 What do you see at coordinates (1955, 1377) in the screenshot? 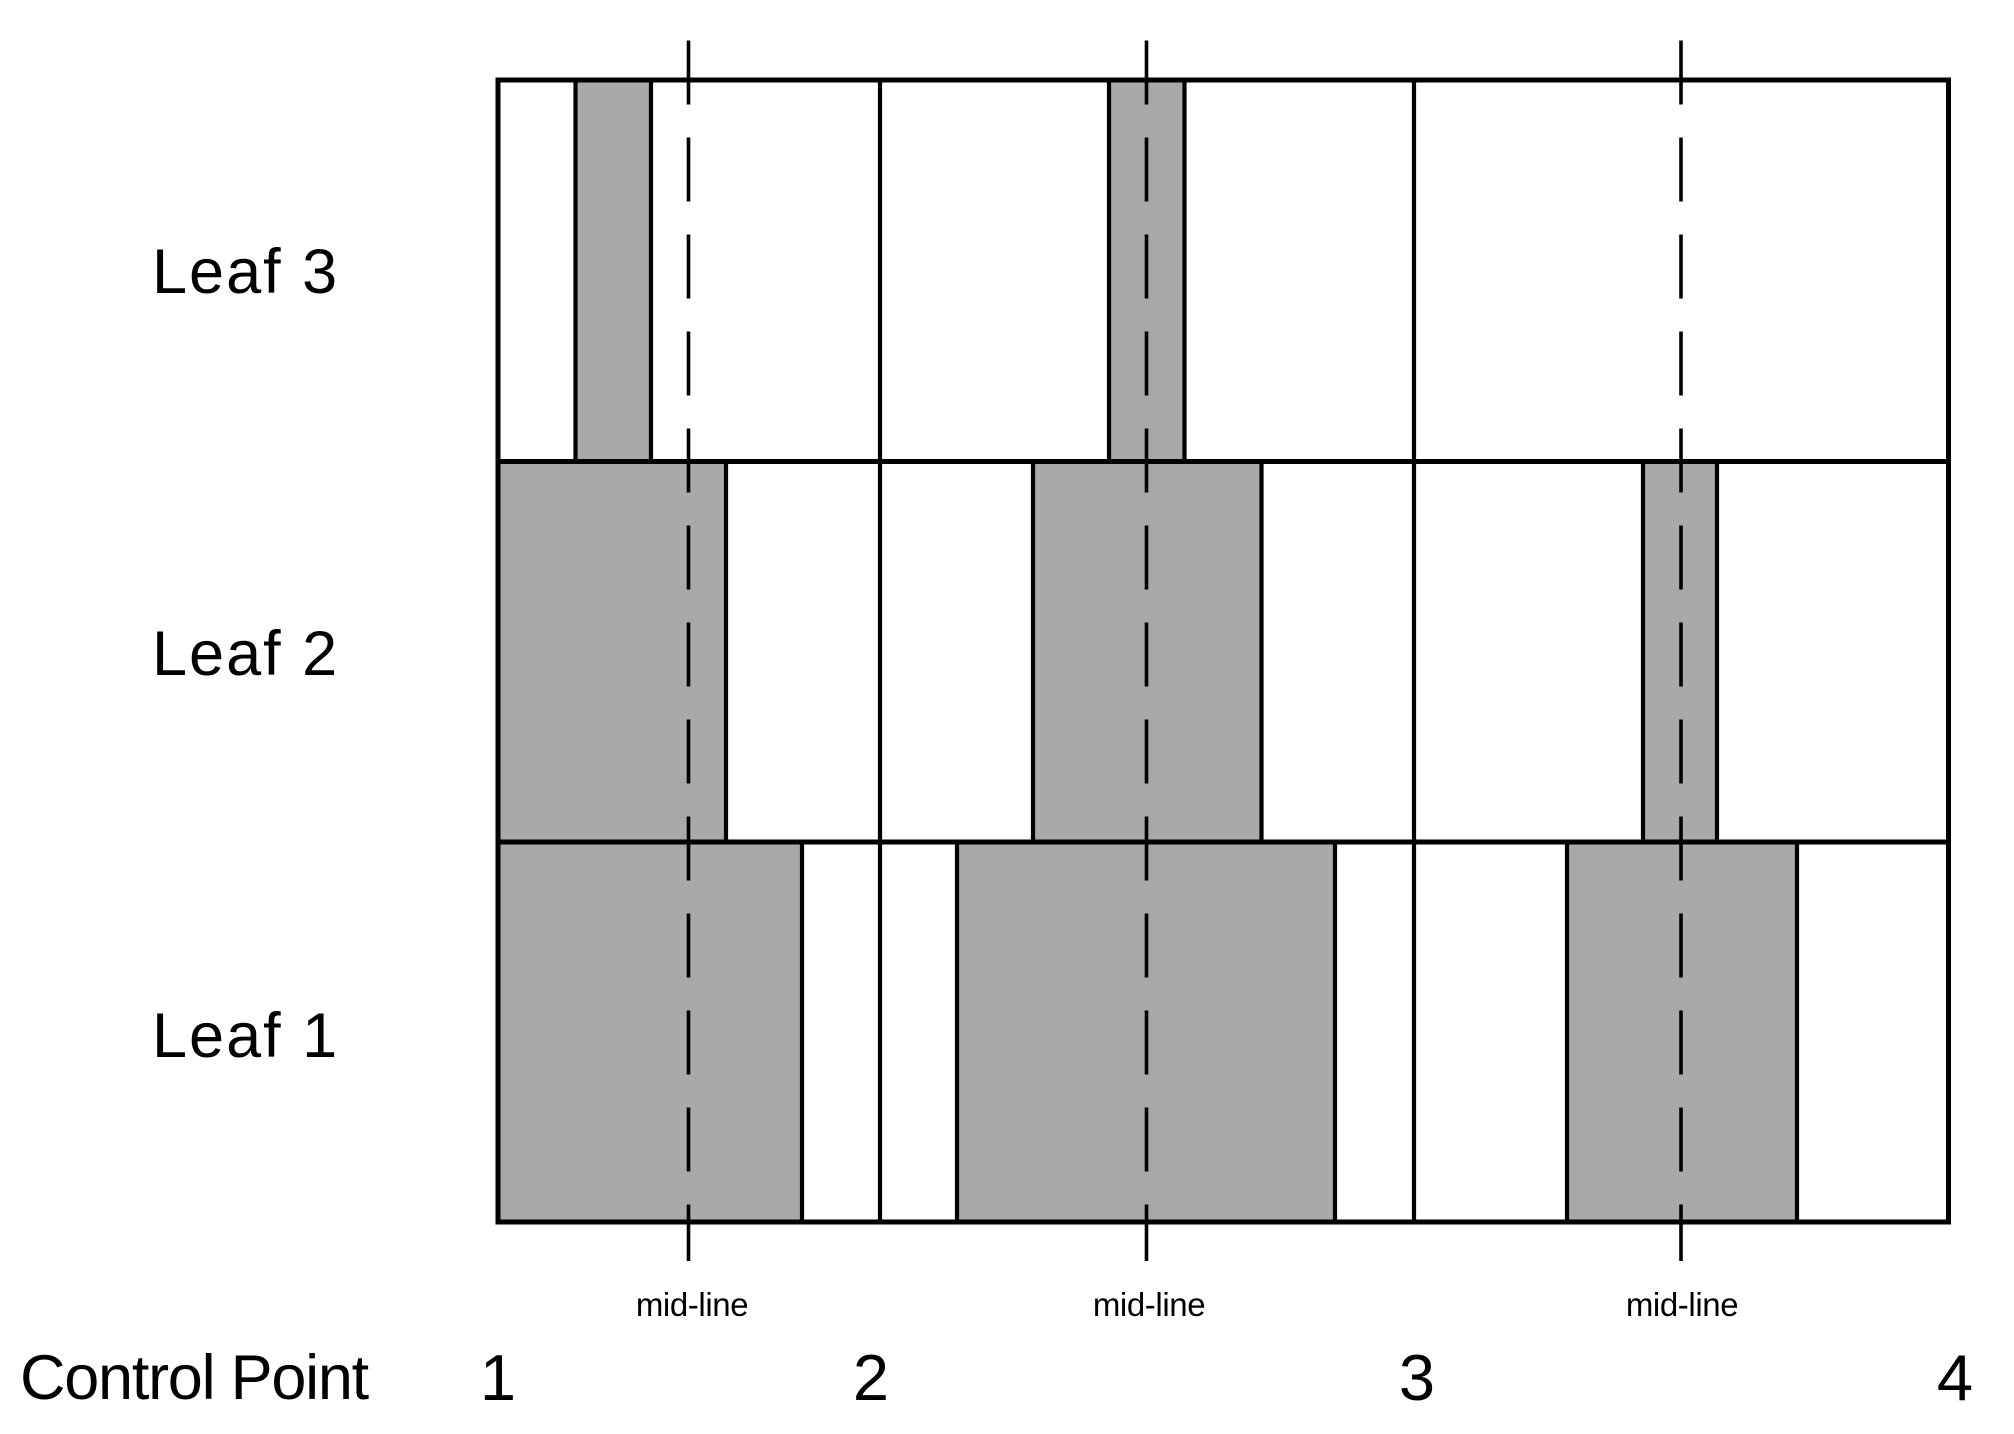
I see `svg-text: 4` at bounding box center [1955, 1377].